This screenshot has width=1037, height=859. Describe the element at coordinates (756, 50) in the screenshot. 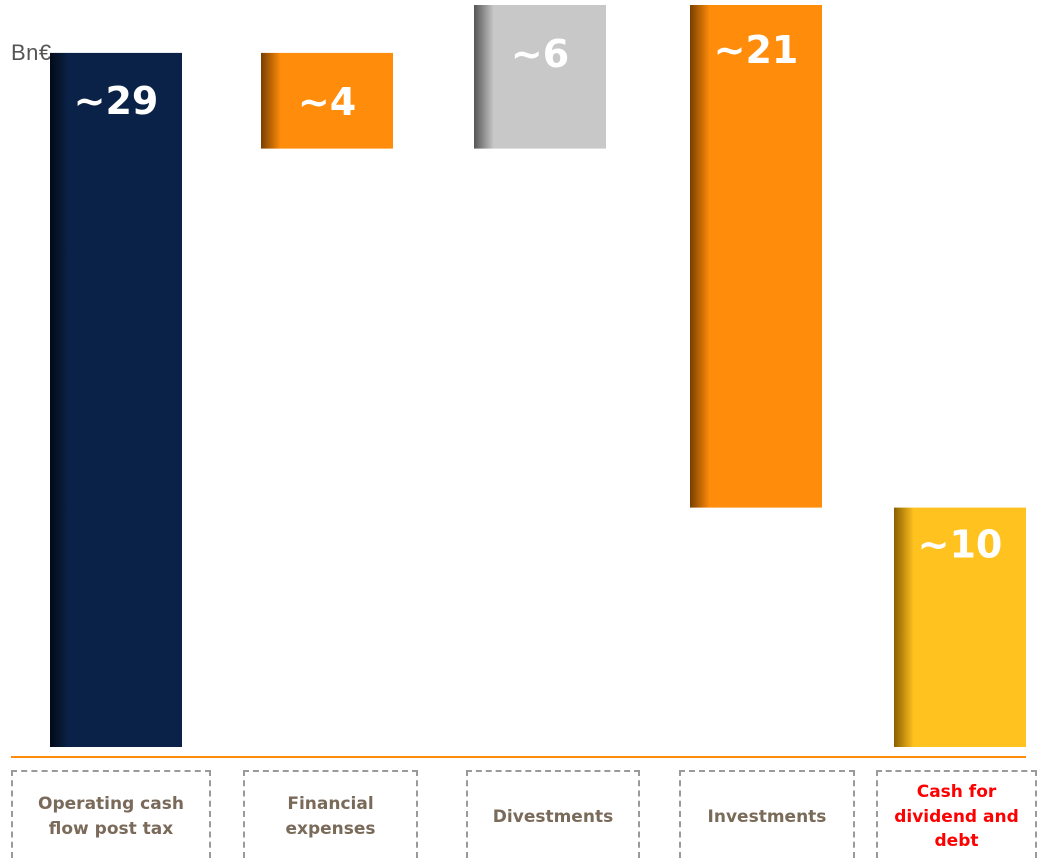

I see `bar-value-label-investments: ~21` at that location.